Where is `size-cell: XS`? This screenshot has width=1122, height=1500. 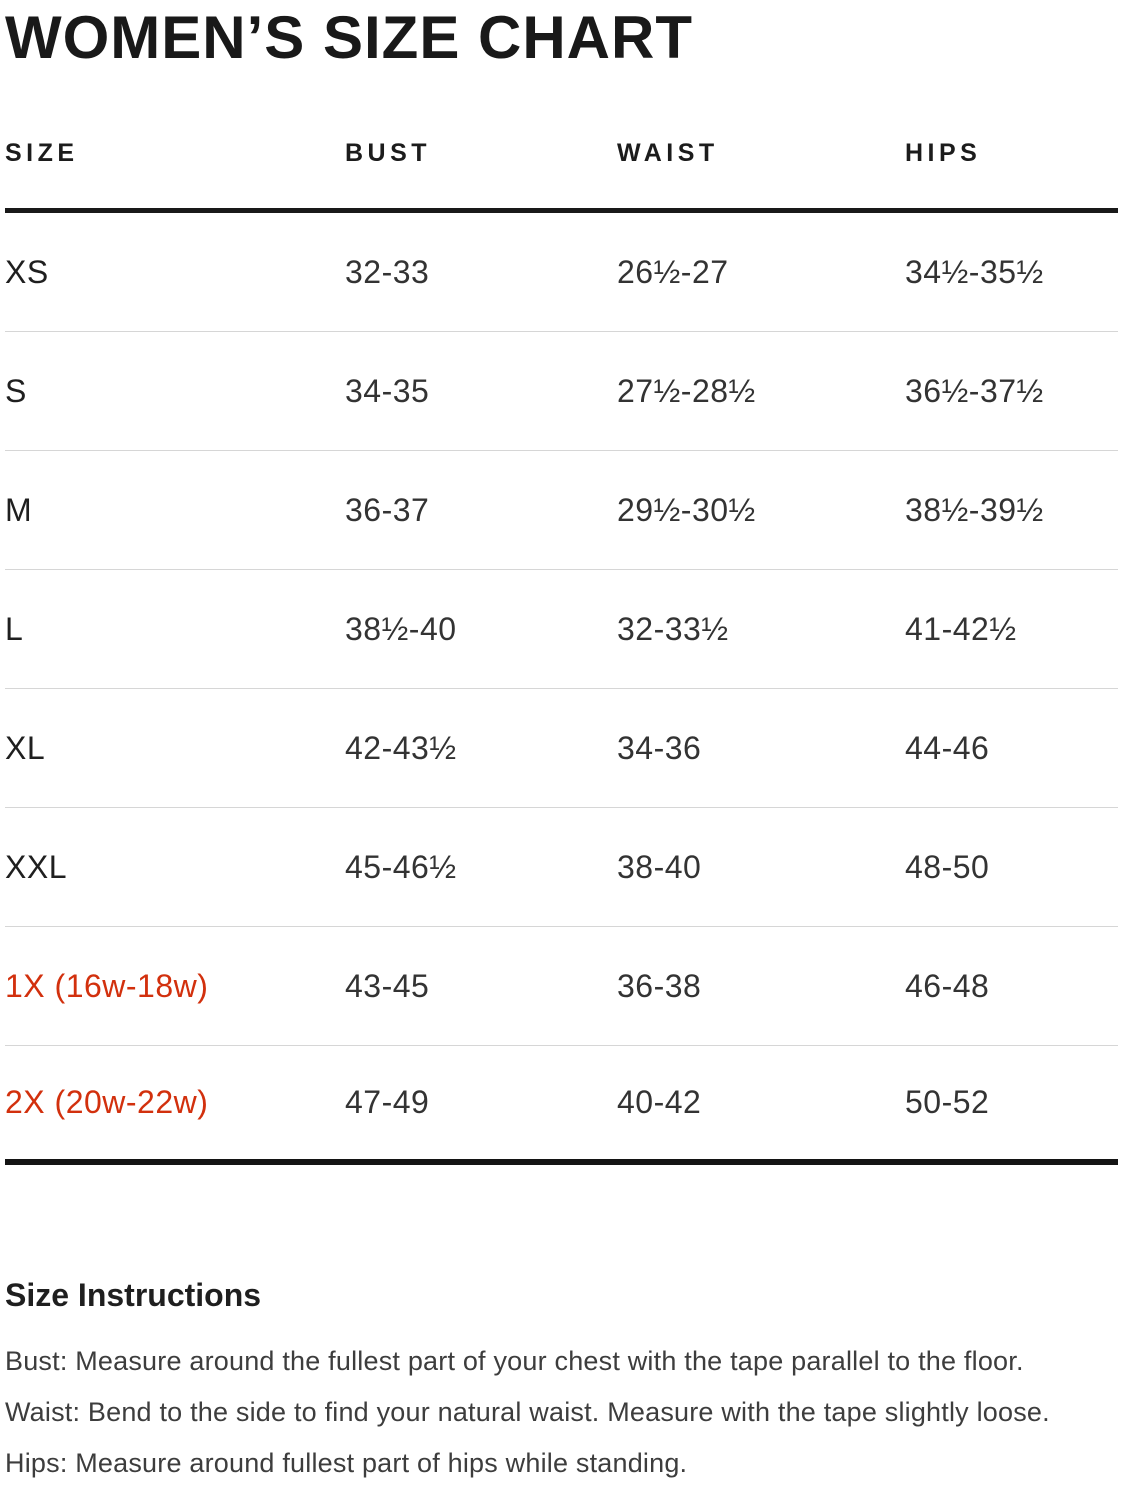 size-cell: XS is located at coordinates (27, 271).